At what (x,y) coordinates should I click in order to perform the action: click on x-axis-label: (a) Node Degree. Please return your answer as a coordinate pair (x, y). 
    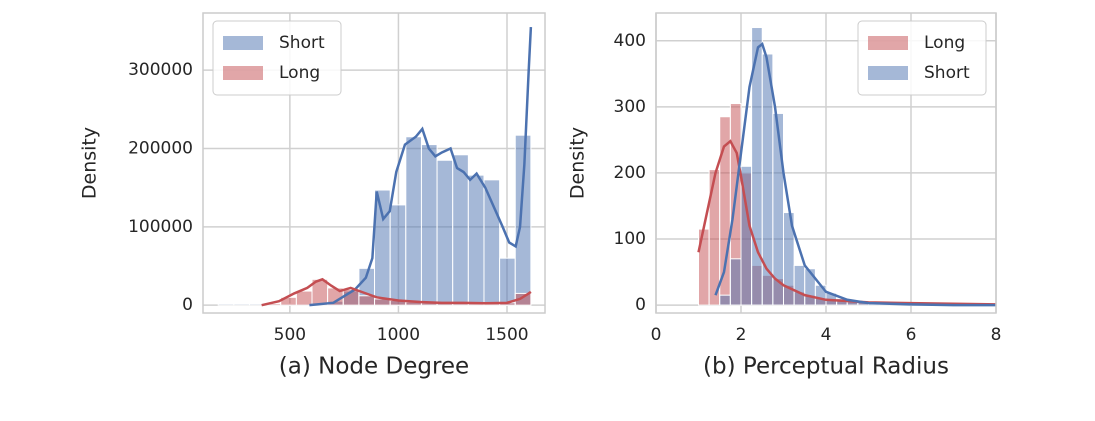
    Looking at the image, I should click on (374, 367).